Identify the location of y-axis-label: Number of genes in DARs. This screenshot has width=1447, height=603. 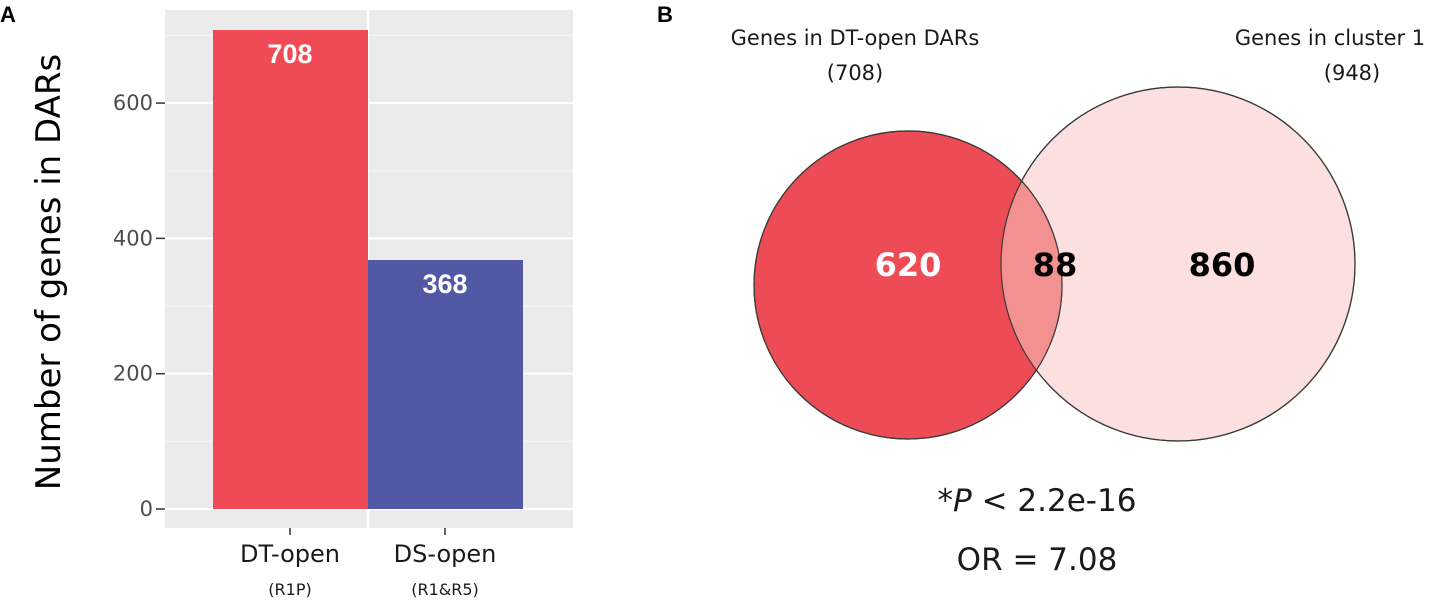
(49, 272).